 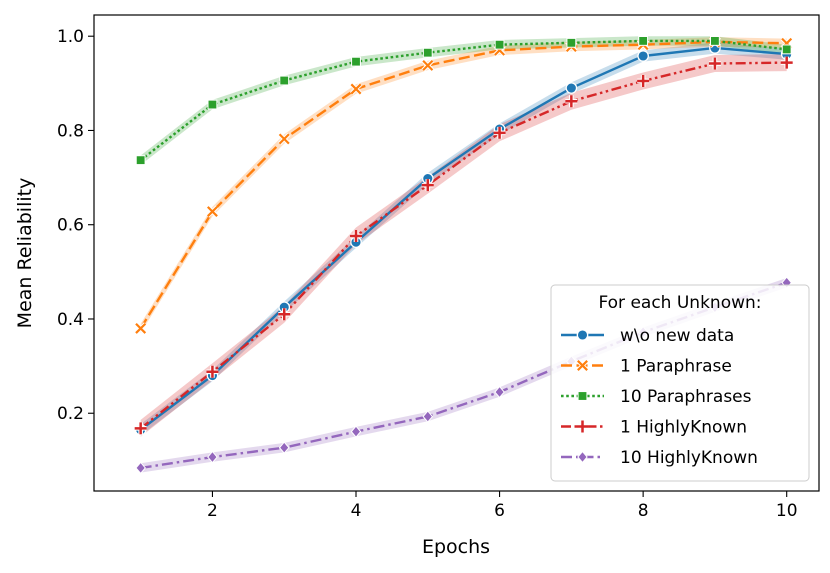 What do you see at coordinates (787, 511) in the screenshot?
I see `x-tick-label: 10` at bounding box center [787, 511].